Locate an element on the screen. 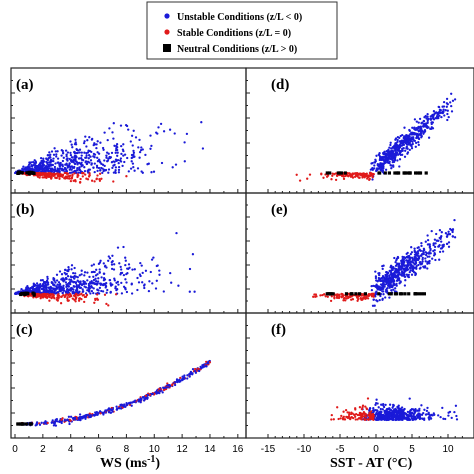 The width and height of the screenshot is (474, 474). panel-c-frame is located at coordinates (128, 375).